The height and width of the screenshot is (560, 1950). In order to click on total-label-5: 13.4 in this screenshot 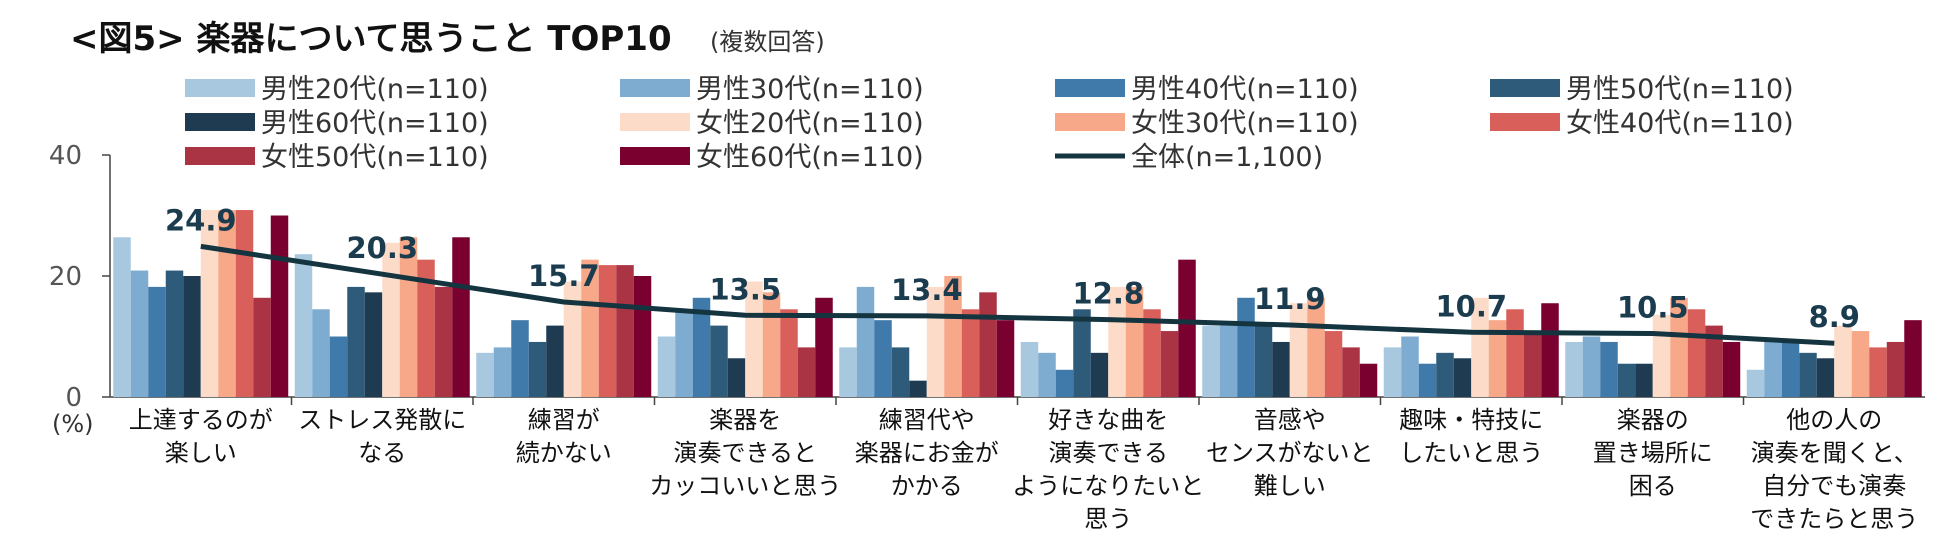, I will do `click(927, 290)`.